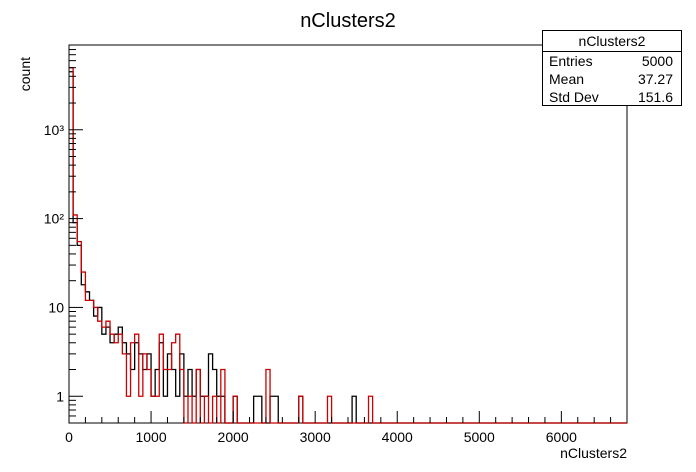 Image resolution: width=696 pixels, height=472 pixels. What do you see at coordinates (657, 61) in the screenshot?
I see `stats-value: 5000` at bounding box center [657, 61].